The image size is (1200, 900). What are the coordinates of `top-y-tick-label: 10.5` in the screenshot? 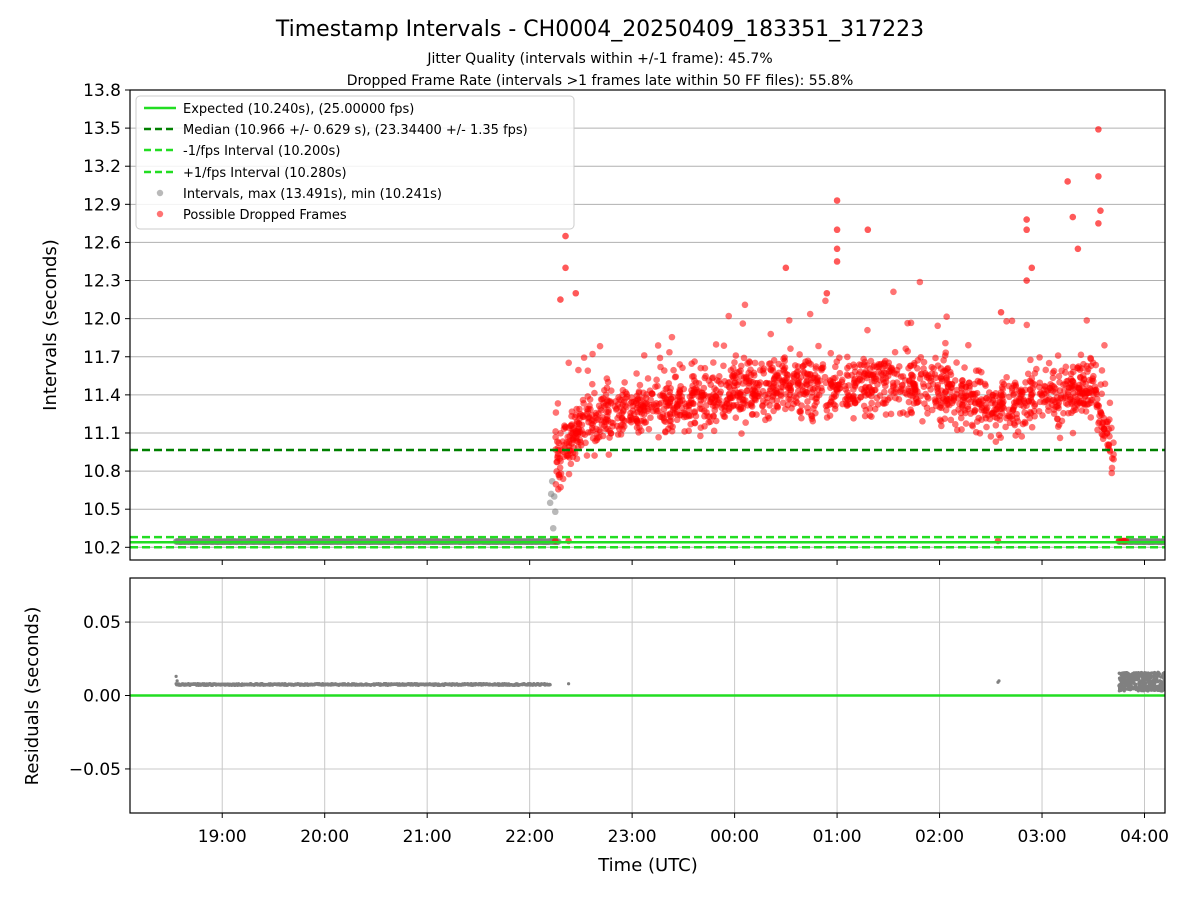 It's located at (102, 510).